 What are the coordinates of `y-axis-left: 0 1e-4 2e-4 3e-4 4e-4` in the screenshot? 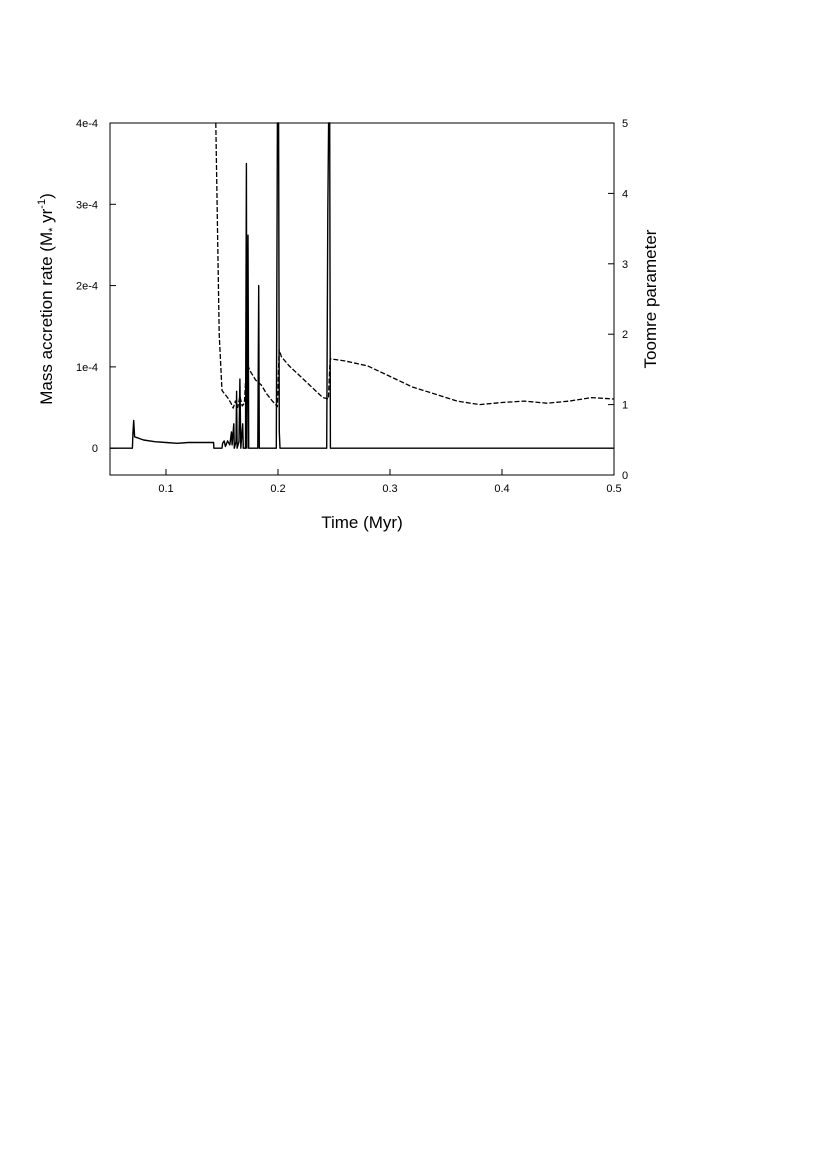 It's located at (96, 286).